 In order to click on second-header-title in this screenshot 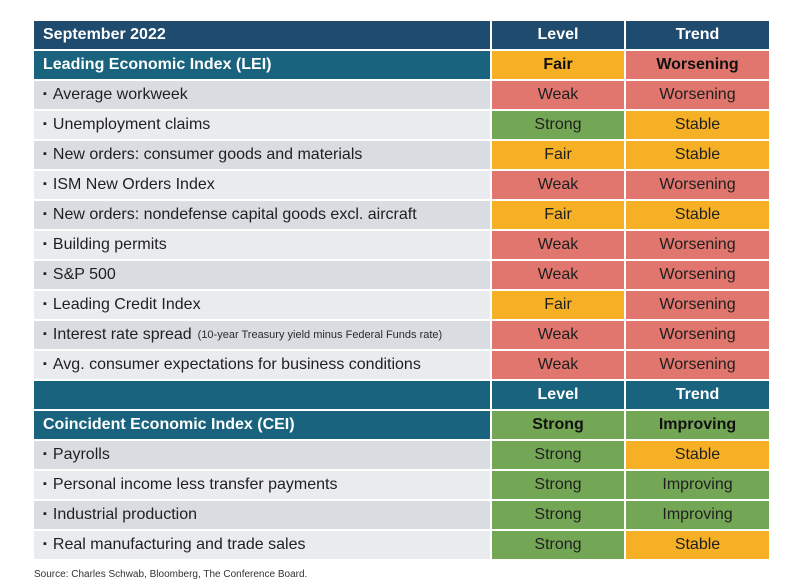, I will do `click(262, 395)`.